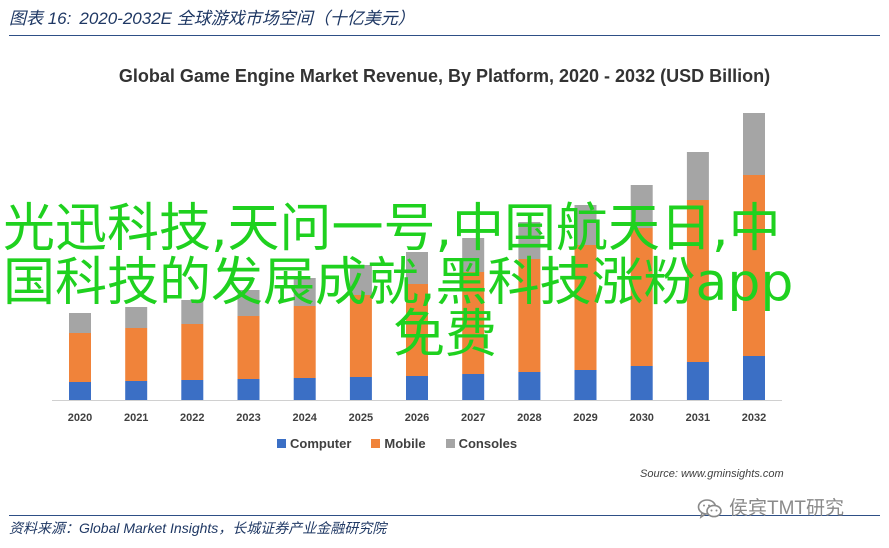  Describe the element at coordinates (361, 418) in the screenshot. I see `x-tick-label: 2025` at that location.